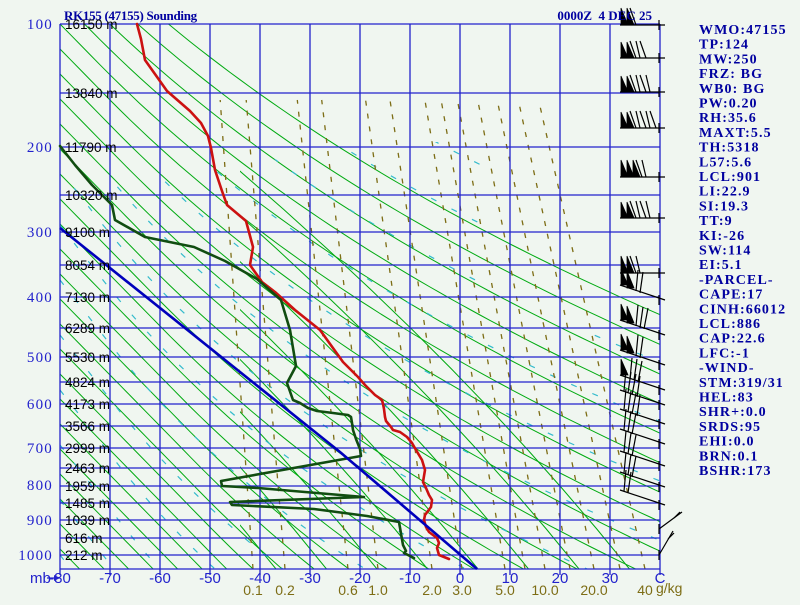  Describe the element at coordinates (728, 118) in the screenshot. I see `svg-text: RH:35.6` at that location.